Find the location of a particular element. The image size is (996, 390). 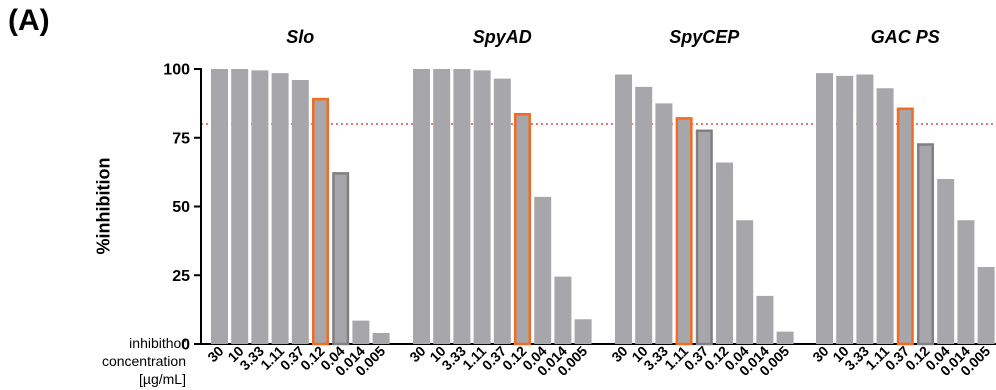

x-caption-line-2: concentration is located at coordinates (143, 361).